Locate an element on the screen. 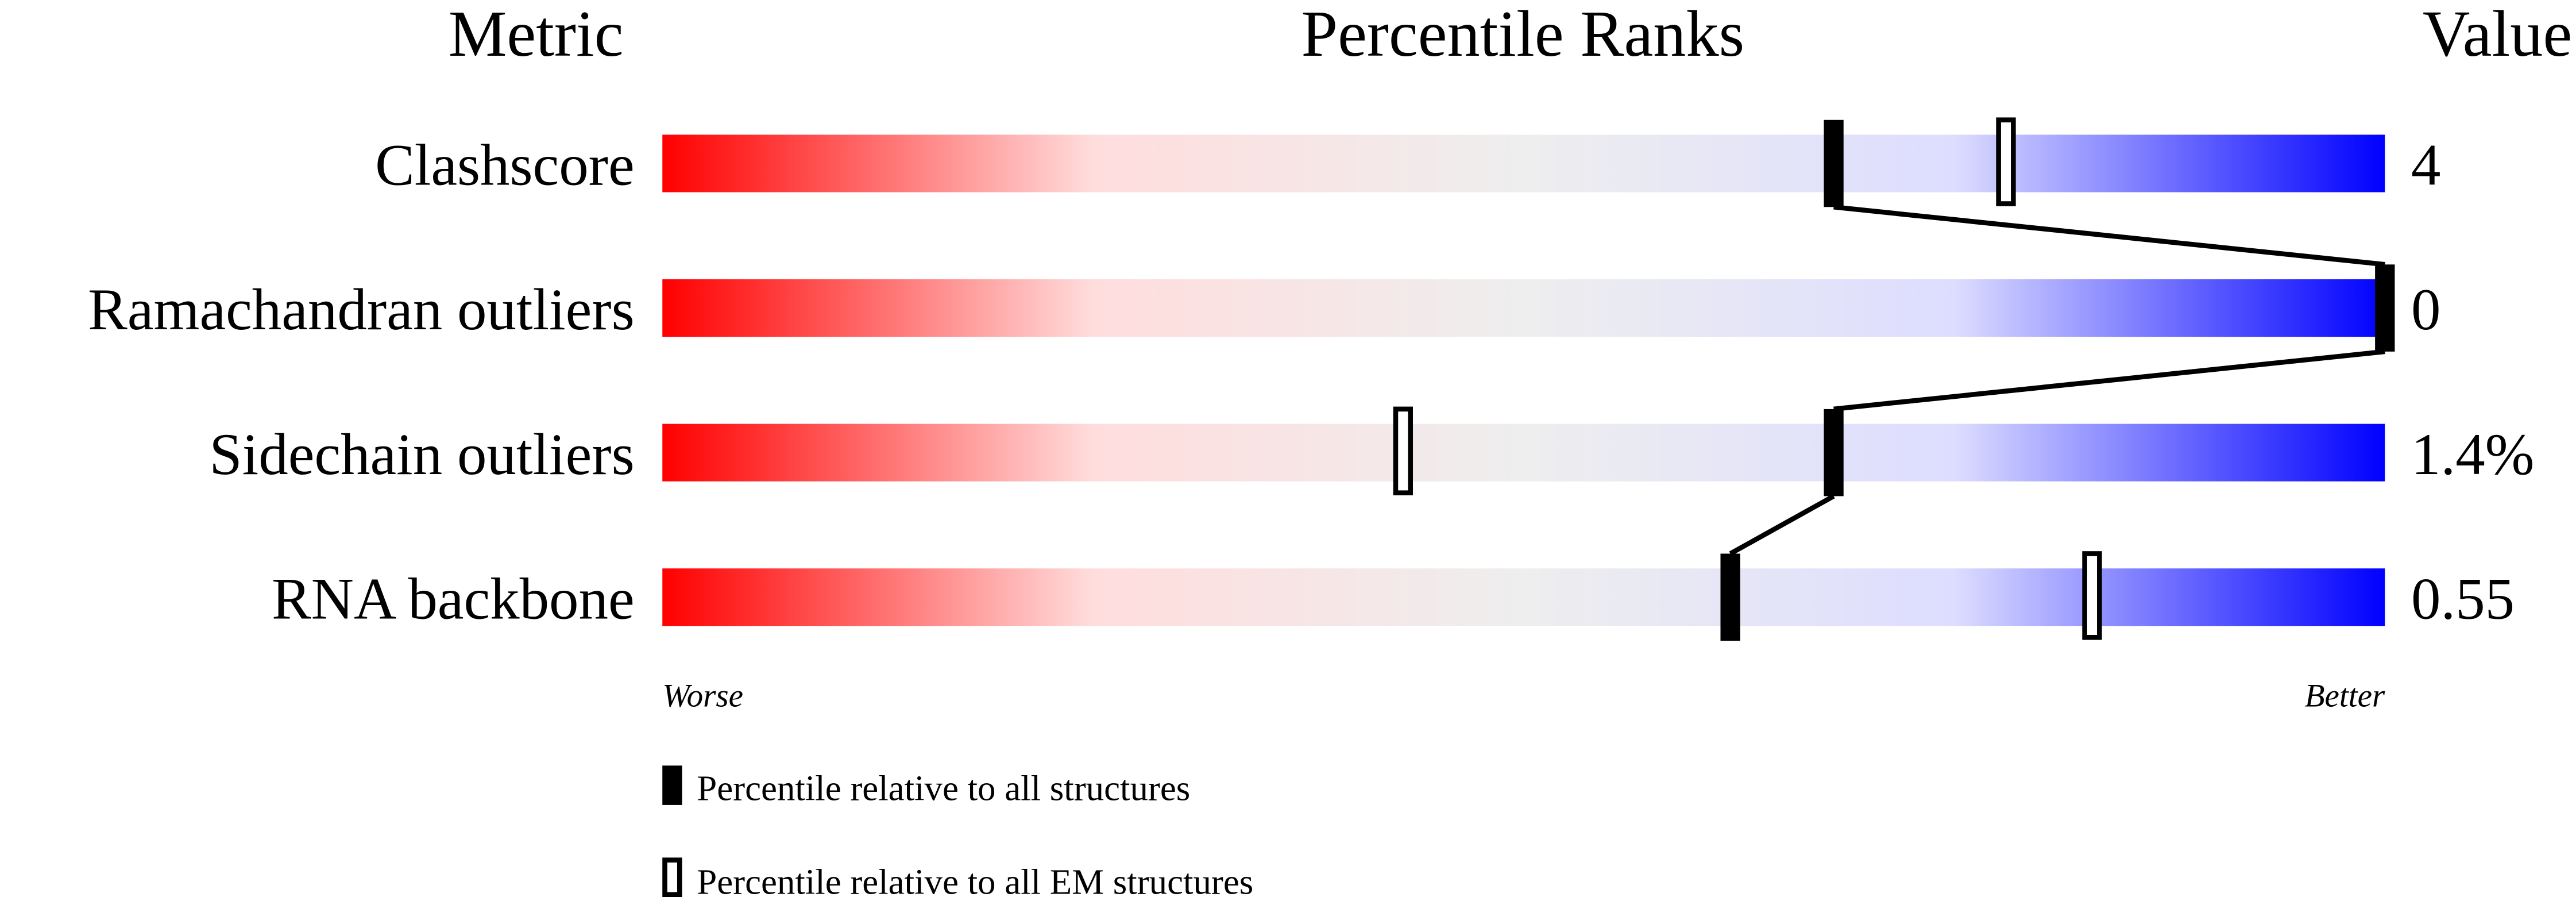 The width and height of the screenshot is (2576, 897). legend-open-label: Percentile relative to all EM structures is located at coordinates (975, 879).